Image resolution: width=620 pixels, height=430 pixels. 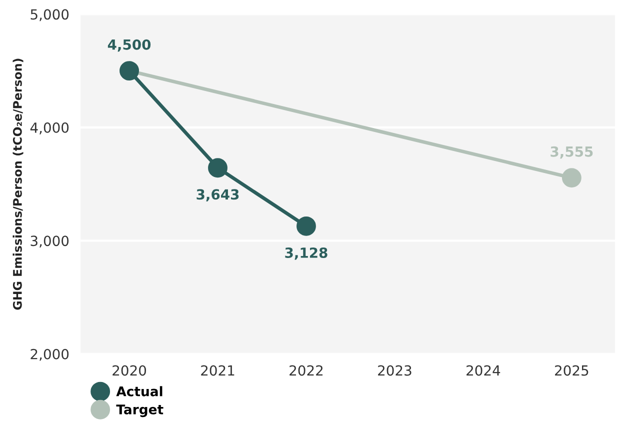 I want to click on x-tick-label: 2021, so click(x=217, y=370).